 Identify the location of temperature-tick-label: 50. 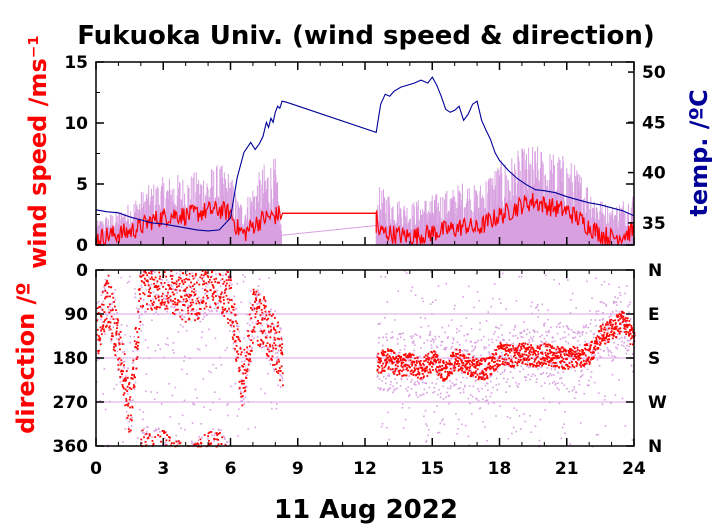
(654, 73).